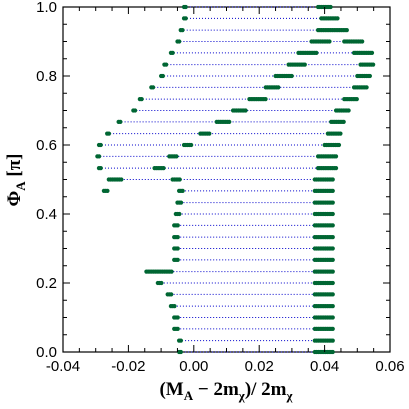 This screenshot has width=409, height=409. I want to click on x-tick-label: -0.02, so click(128, 366).